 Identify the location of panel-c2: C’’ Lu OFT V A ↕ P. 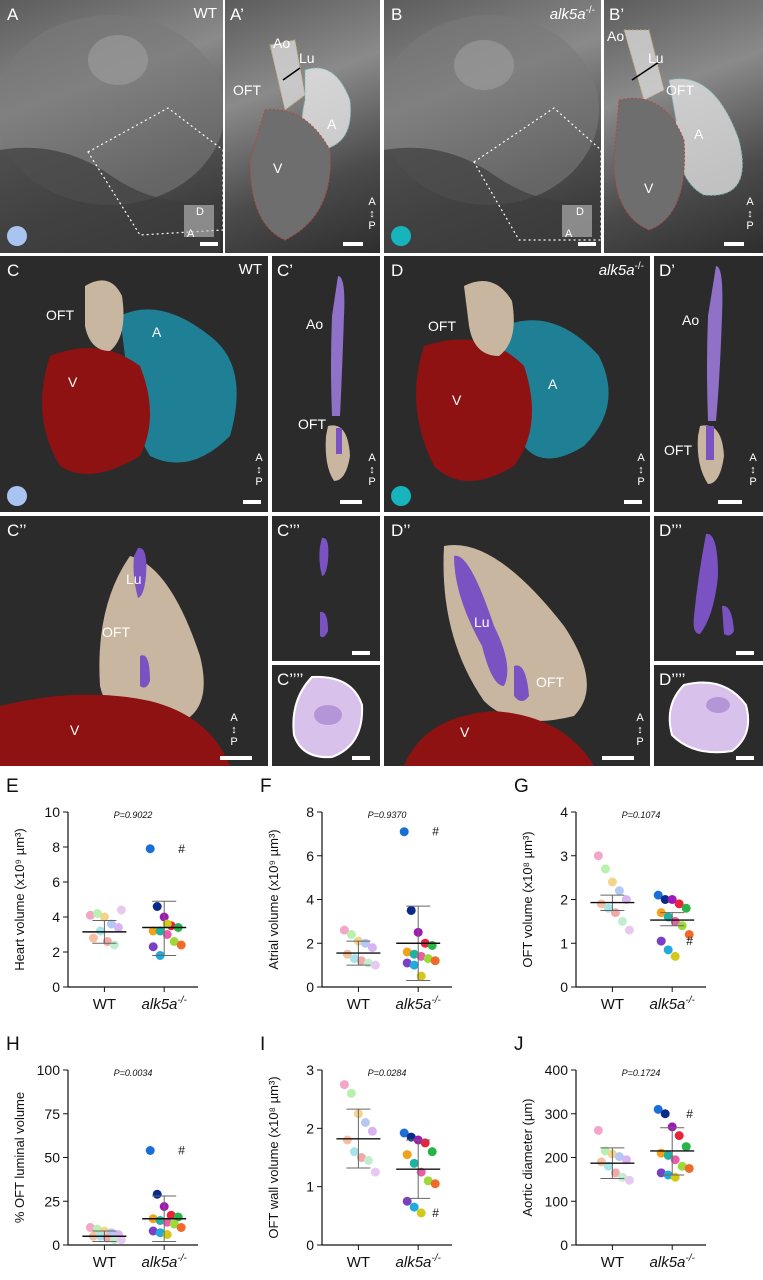
(134, 641).